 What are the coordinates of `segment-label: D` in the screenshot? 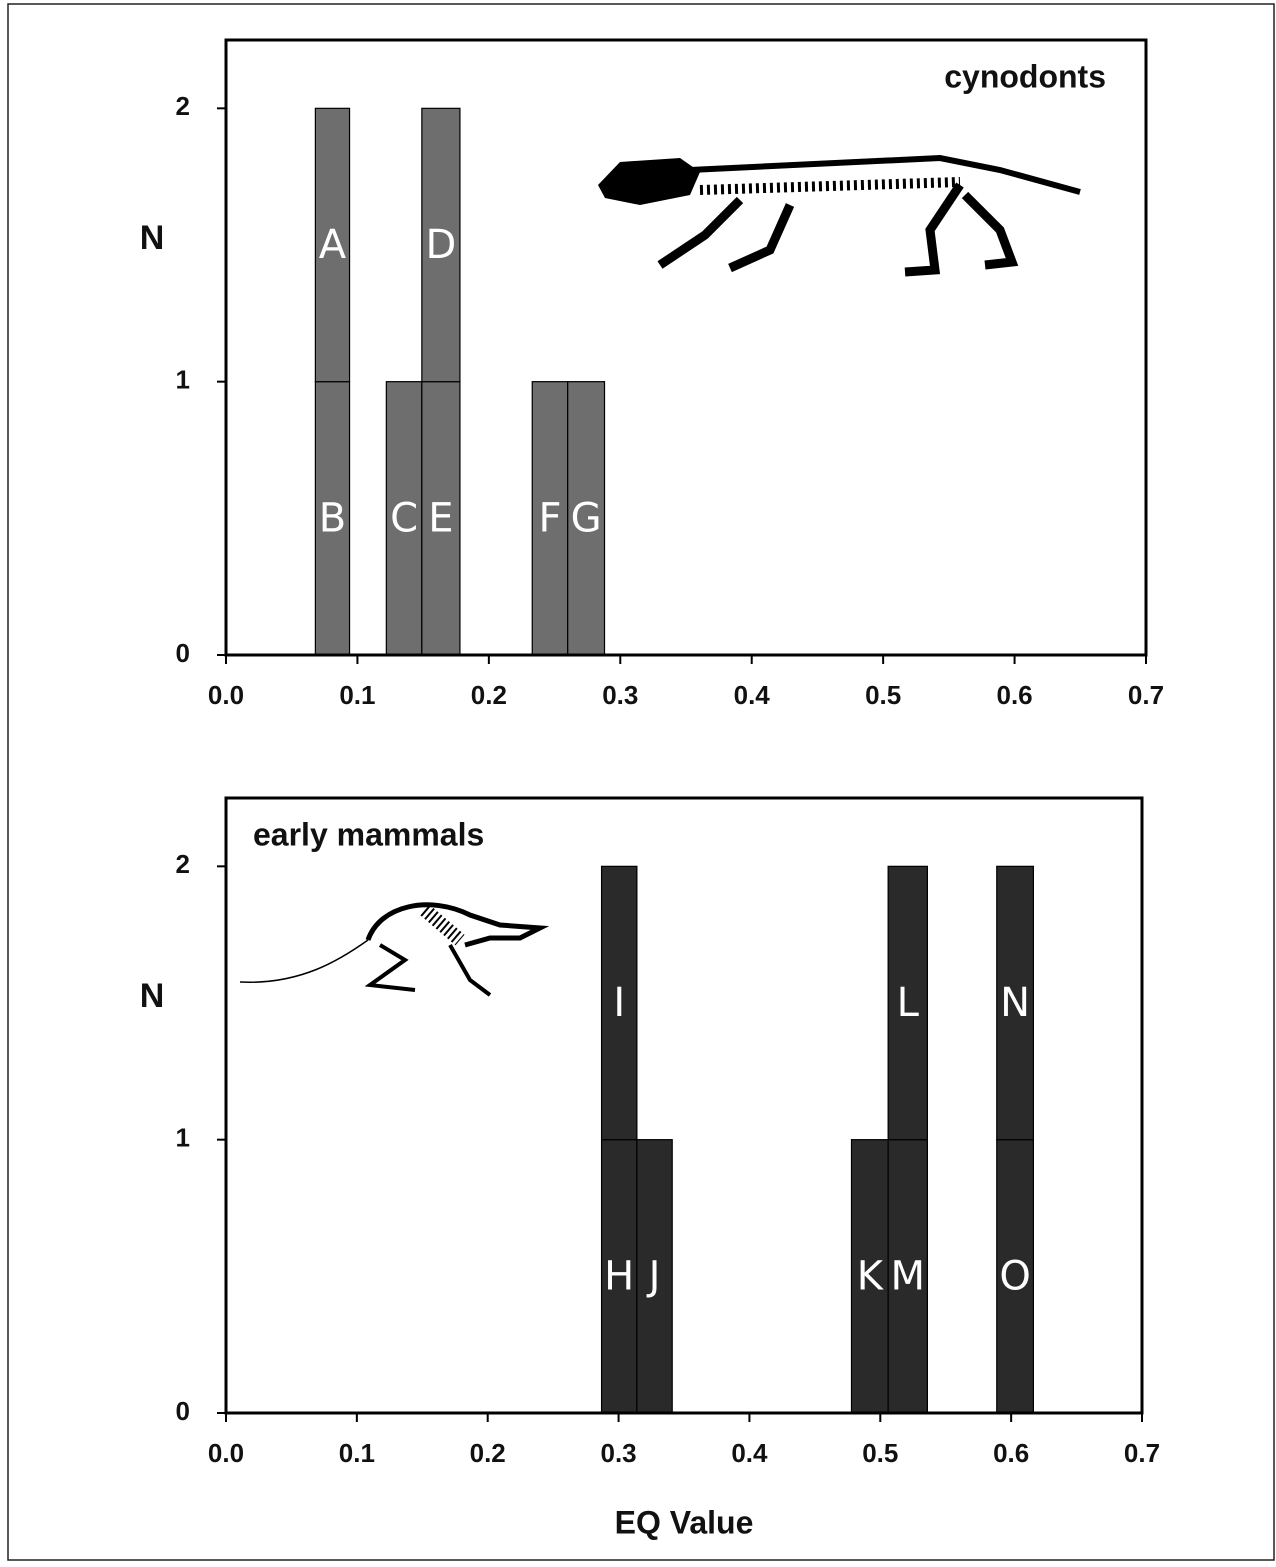 It's located at (440, 245).